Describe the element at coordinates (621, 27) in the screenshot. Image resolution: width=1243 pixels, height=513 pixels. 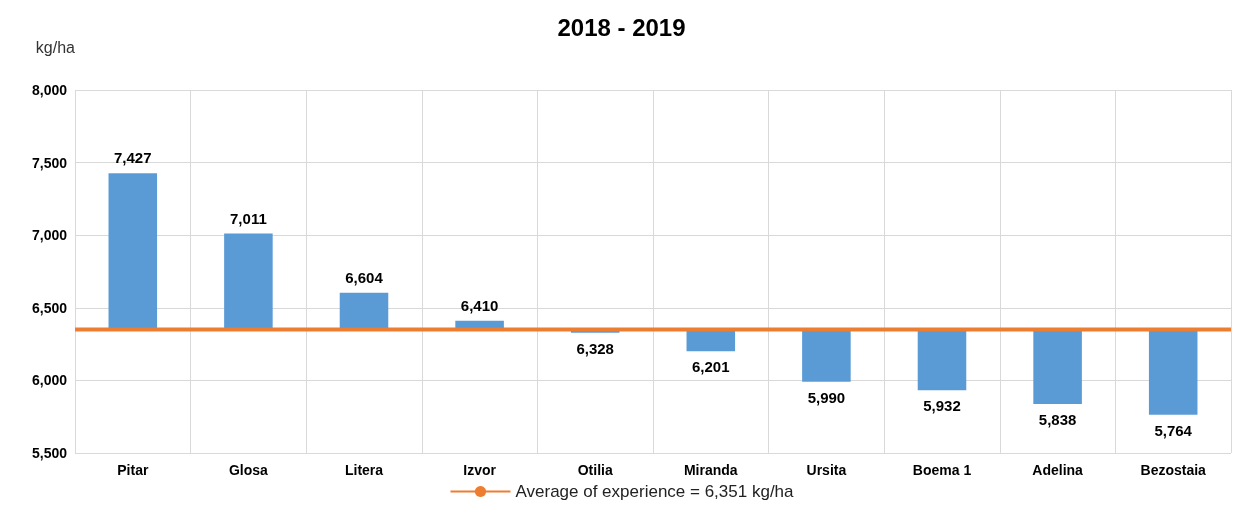
I see `chart-title: 2018 - 2019` at that location.